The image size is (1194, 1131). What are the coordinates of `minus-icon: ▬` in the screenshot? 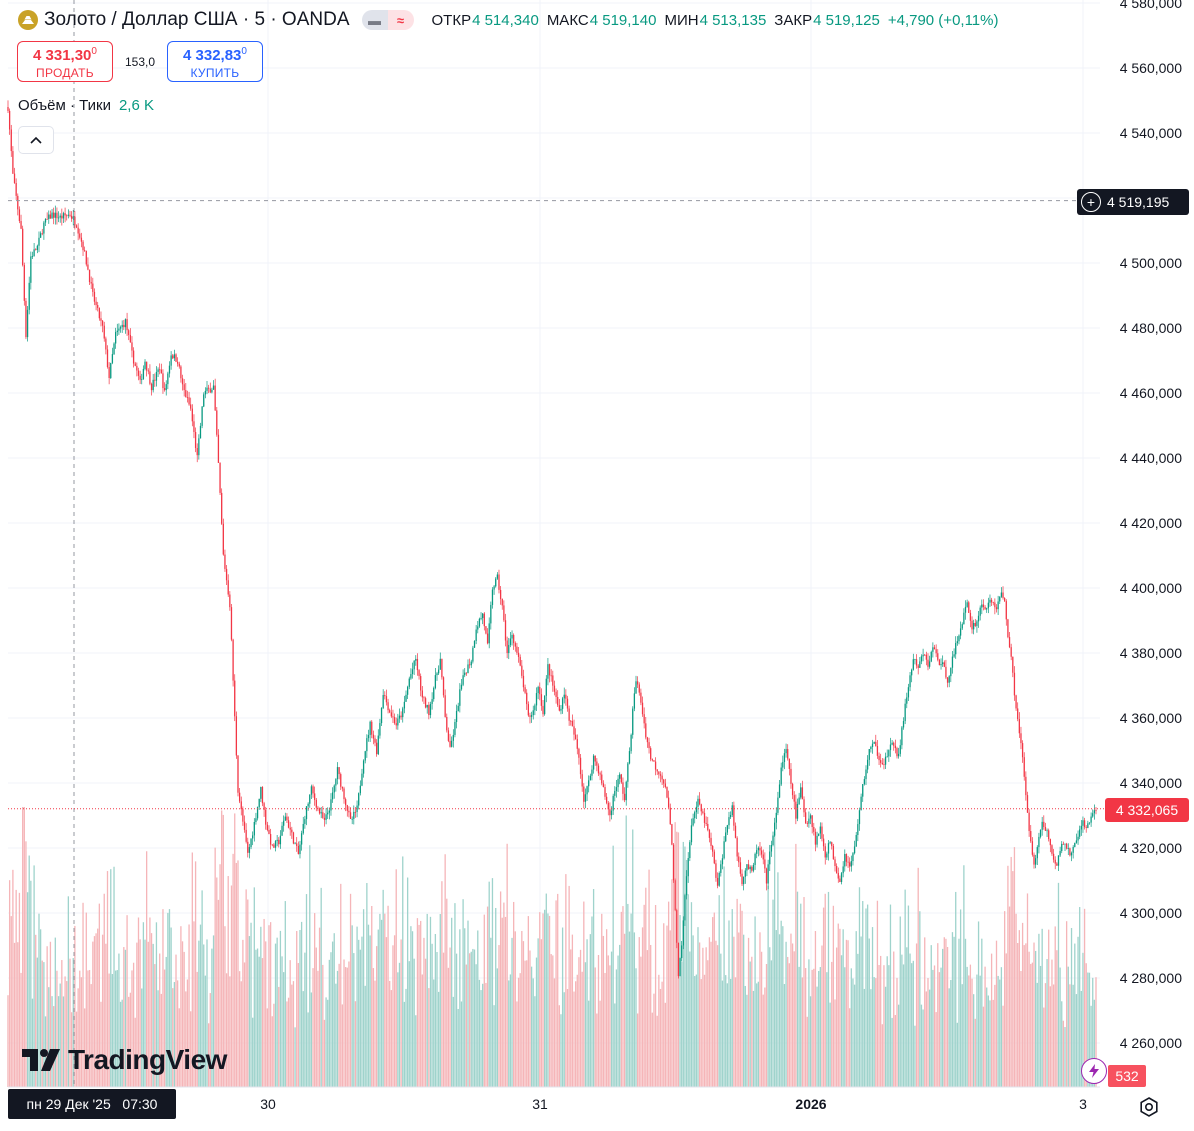 It's located at (374, 20).